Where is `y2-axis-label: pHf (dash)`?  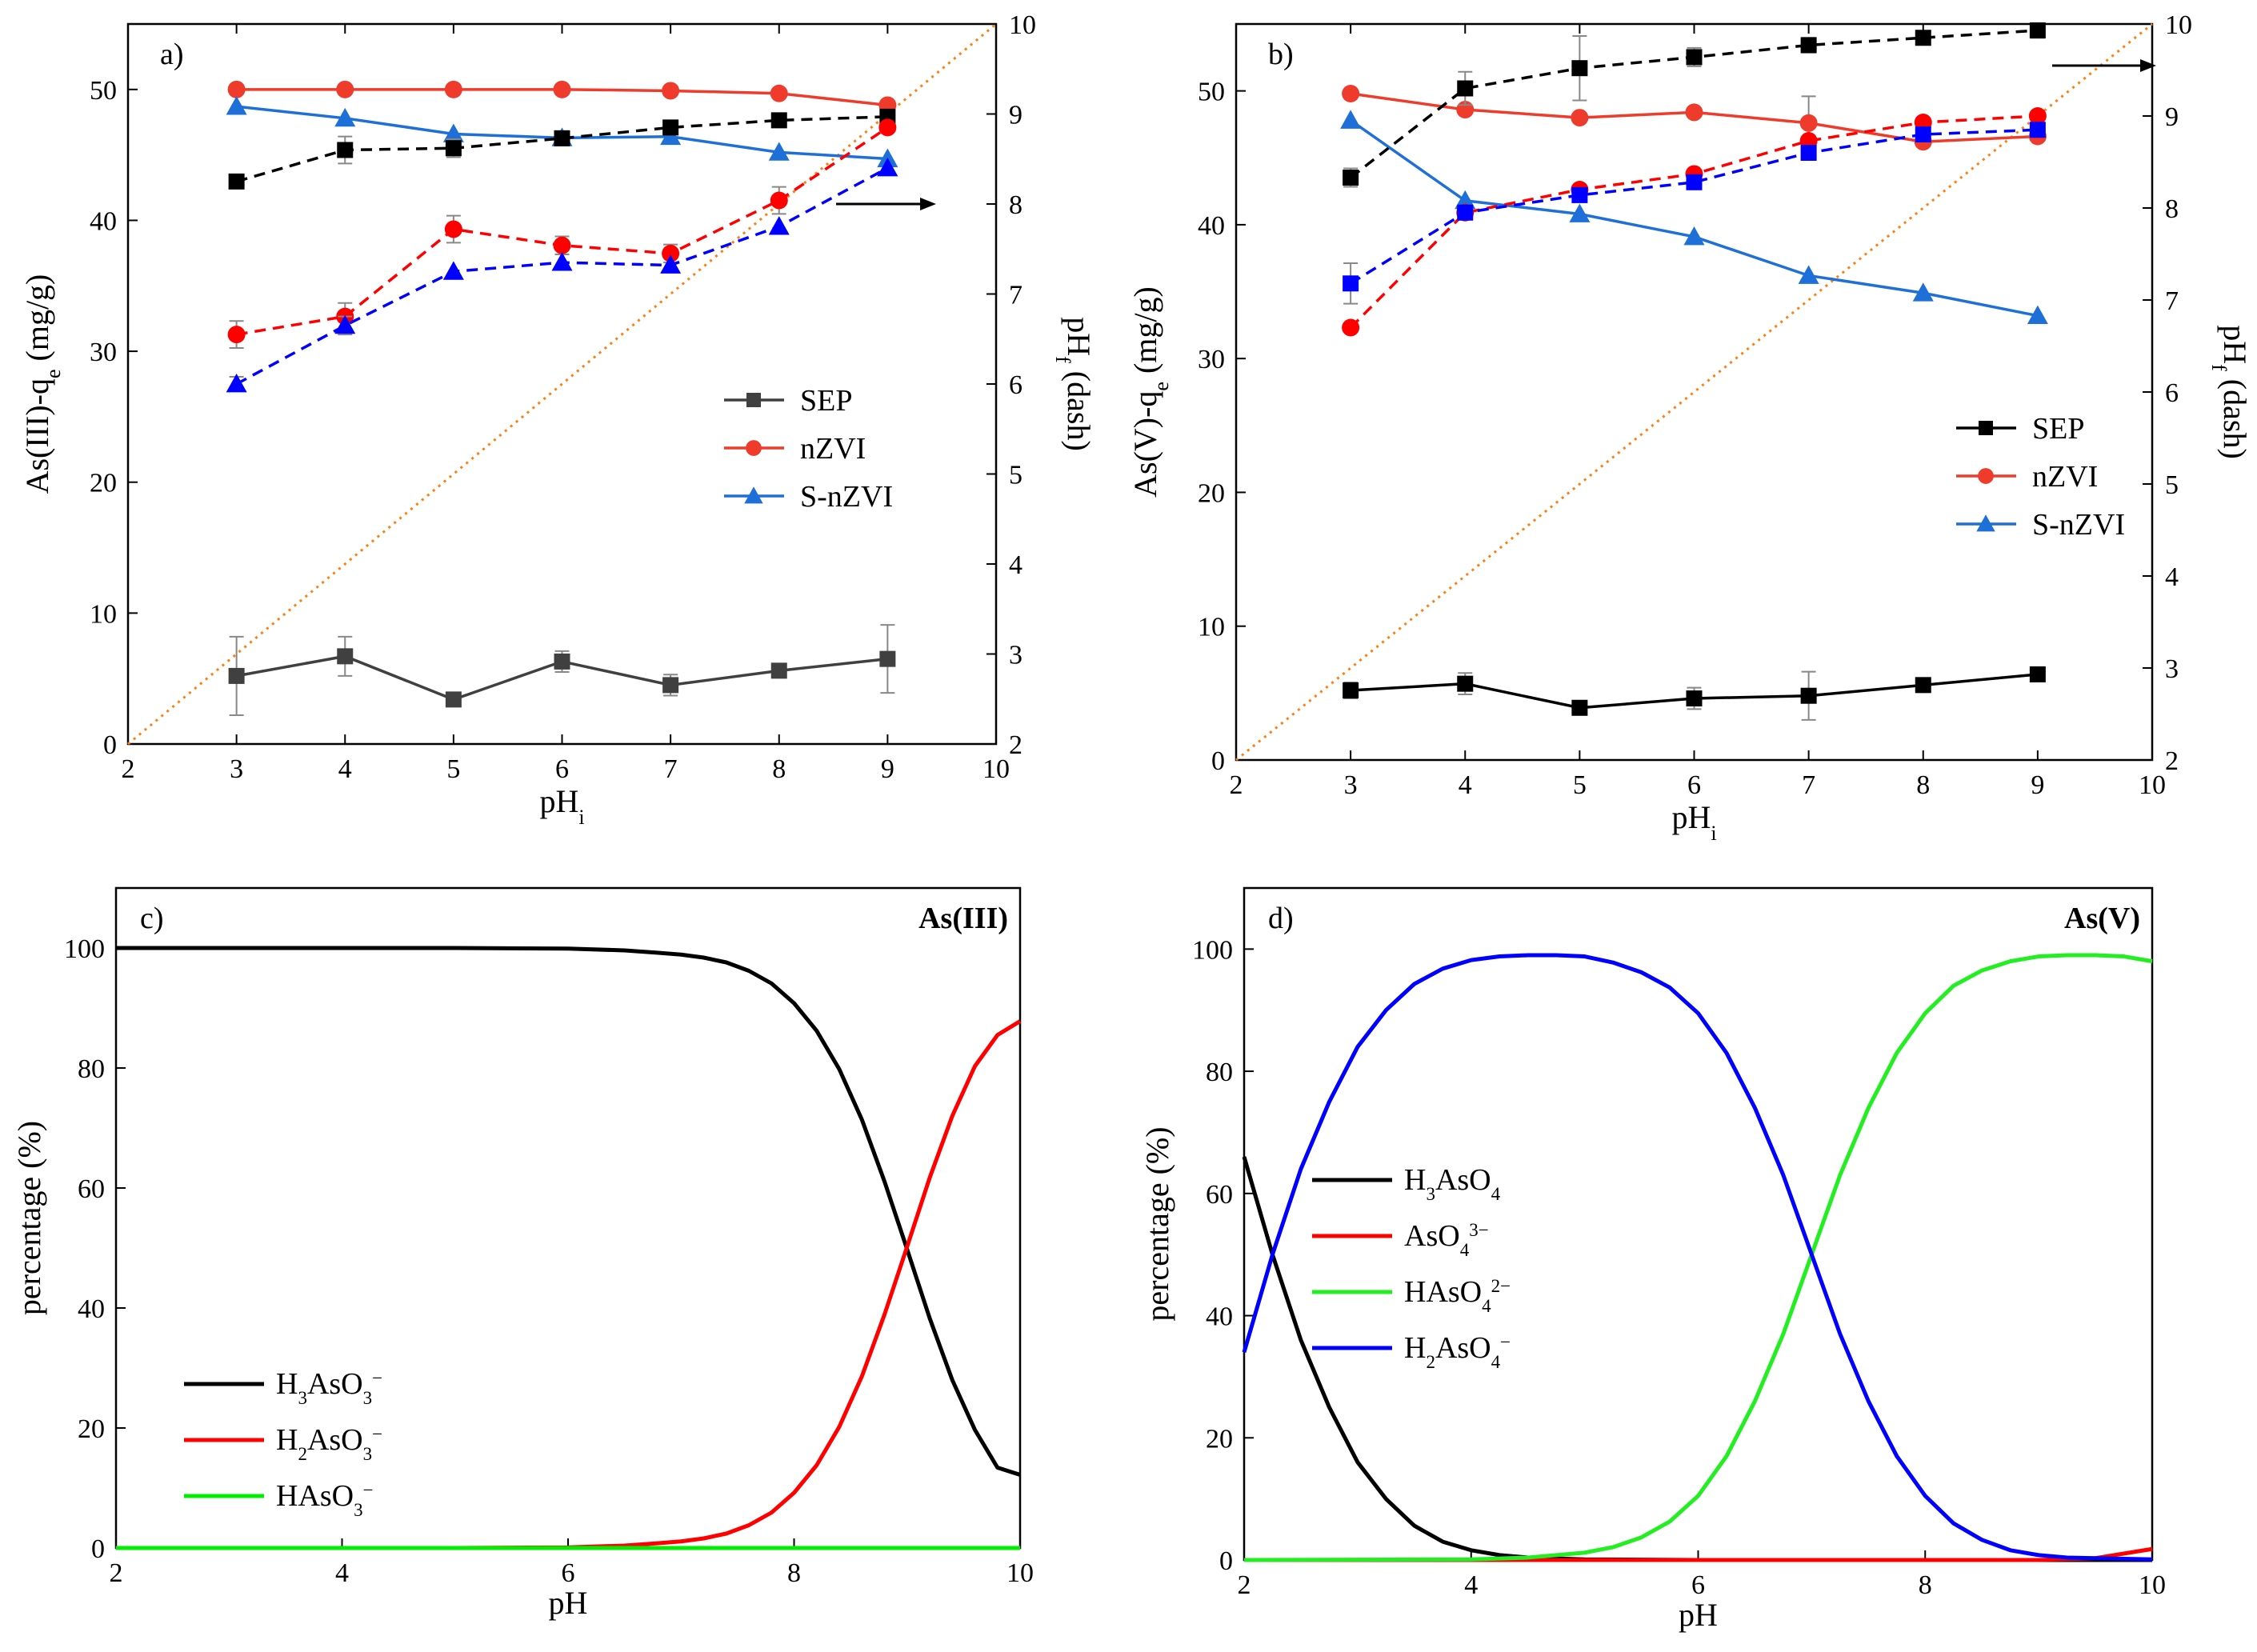 y2-axis-label: pHf (dash) is located at coordinates (1075, 384).